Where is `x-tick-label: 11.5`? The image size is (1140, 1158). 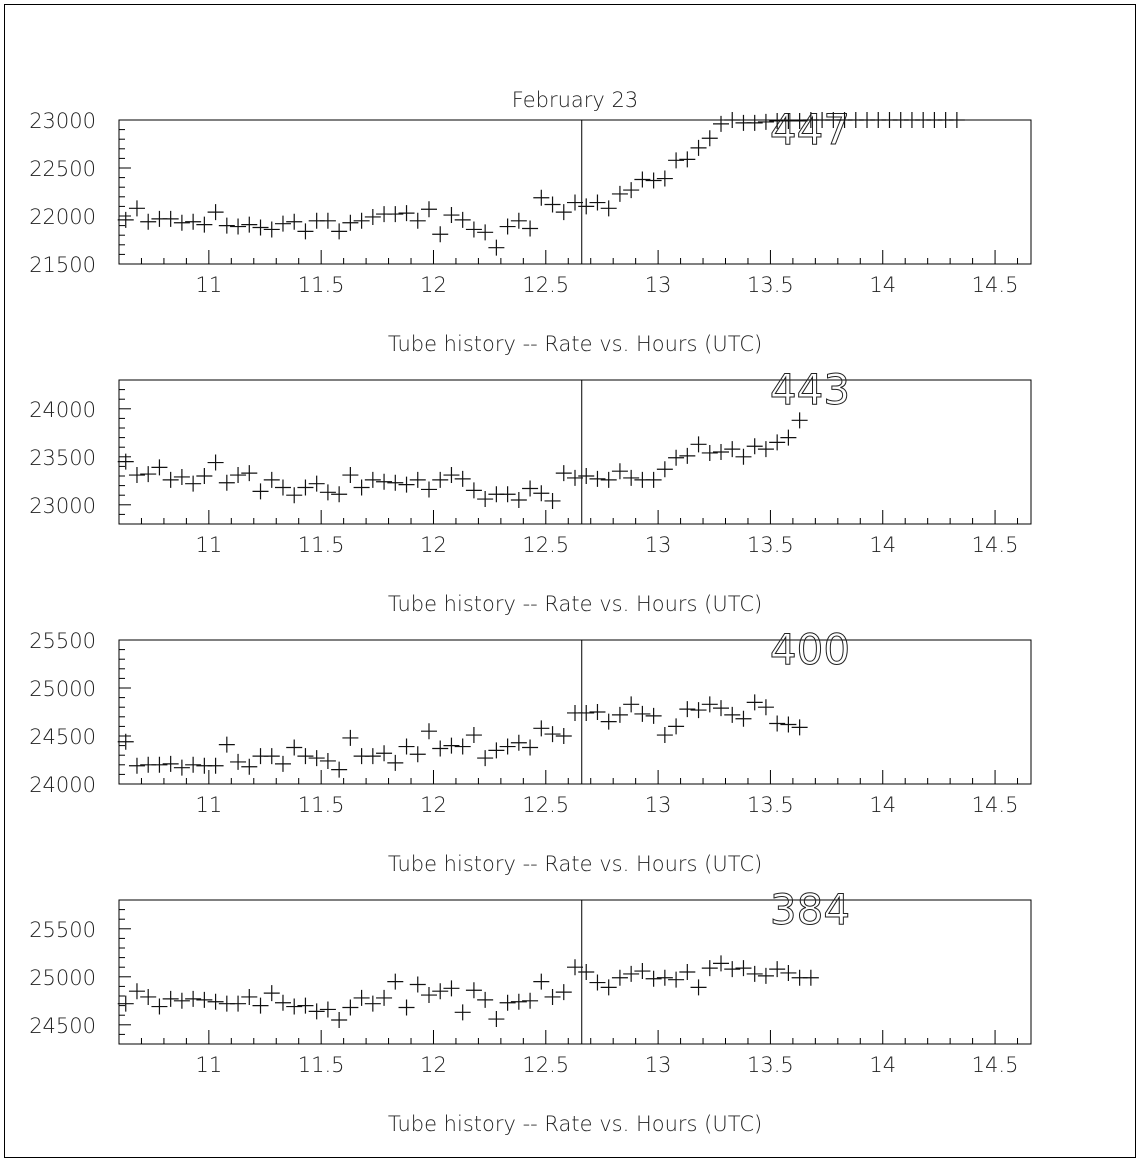 x-tick-label: 11.5 is located at coordinates (321, 805).